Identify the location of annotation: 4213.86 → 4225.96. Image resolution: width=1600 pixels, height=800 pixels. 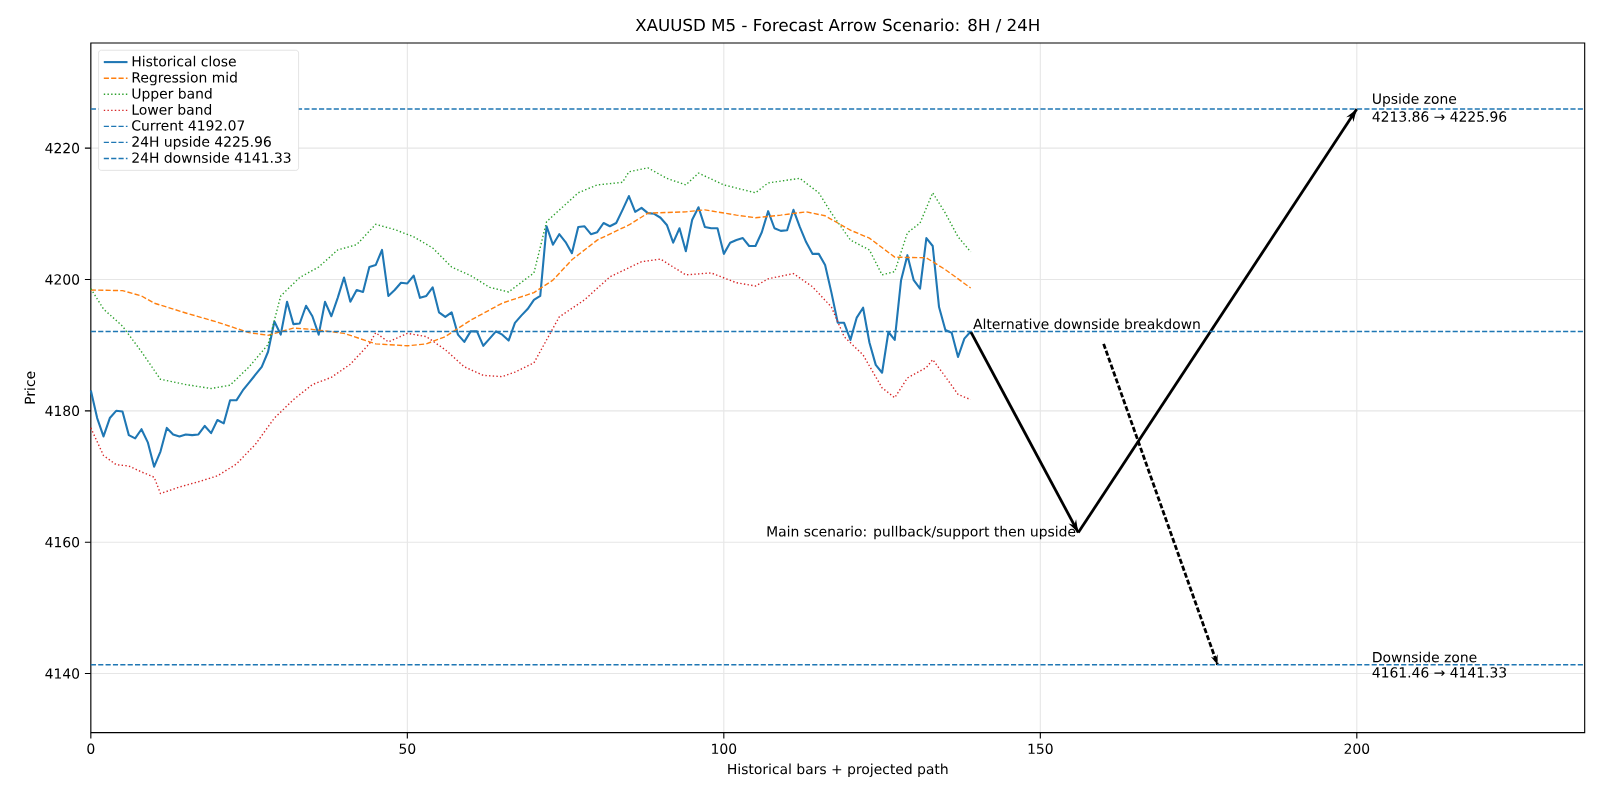
(1439, 116).